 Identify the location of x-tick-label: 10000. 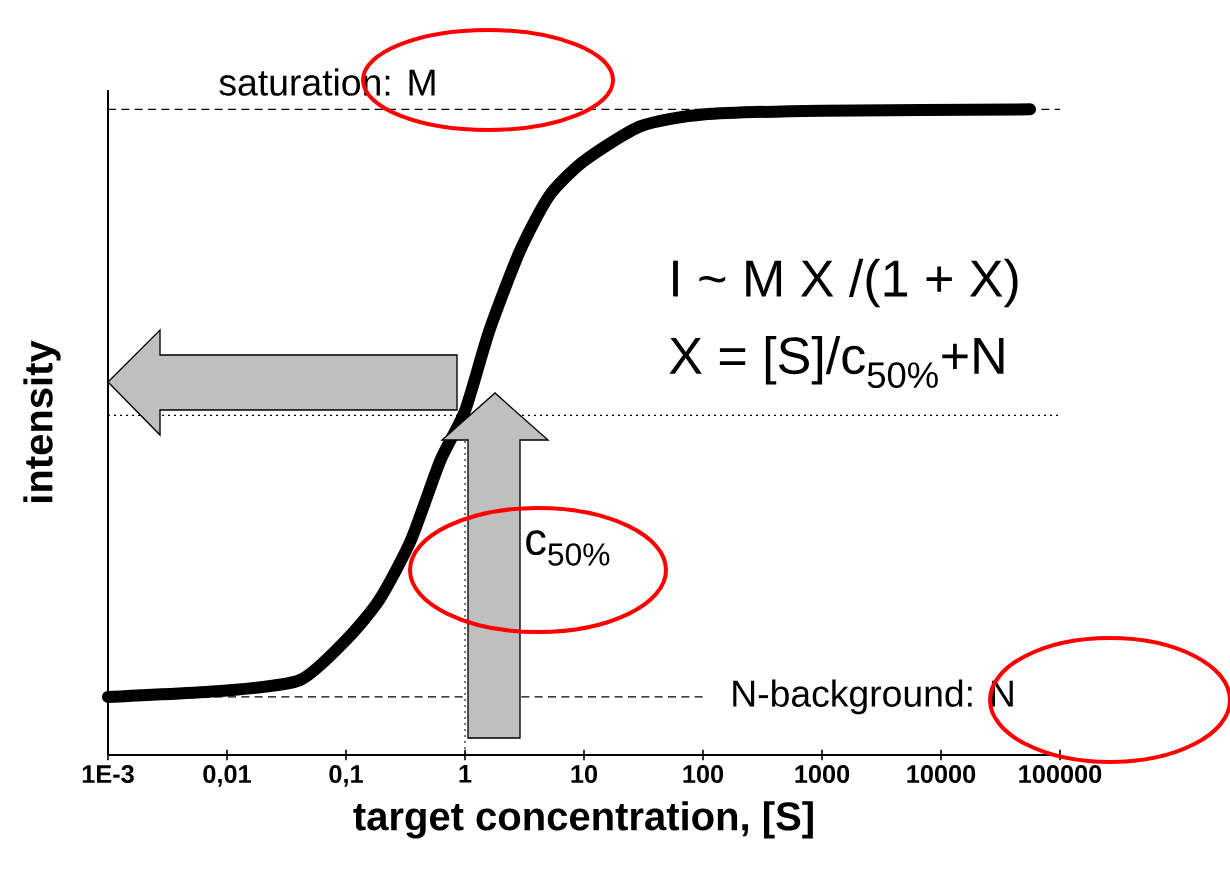
(941, 774).